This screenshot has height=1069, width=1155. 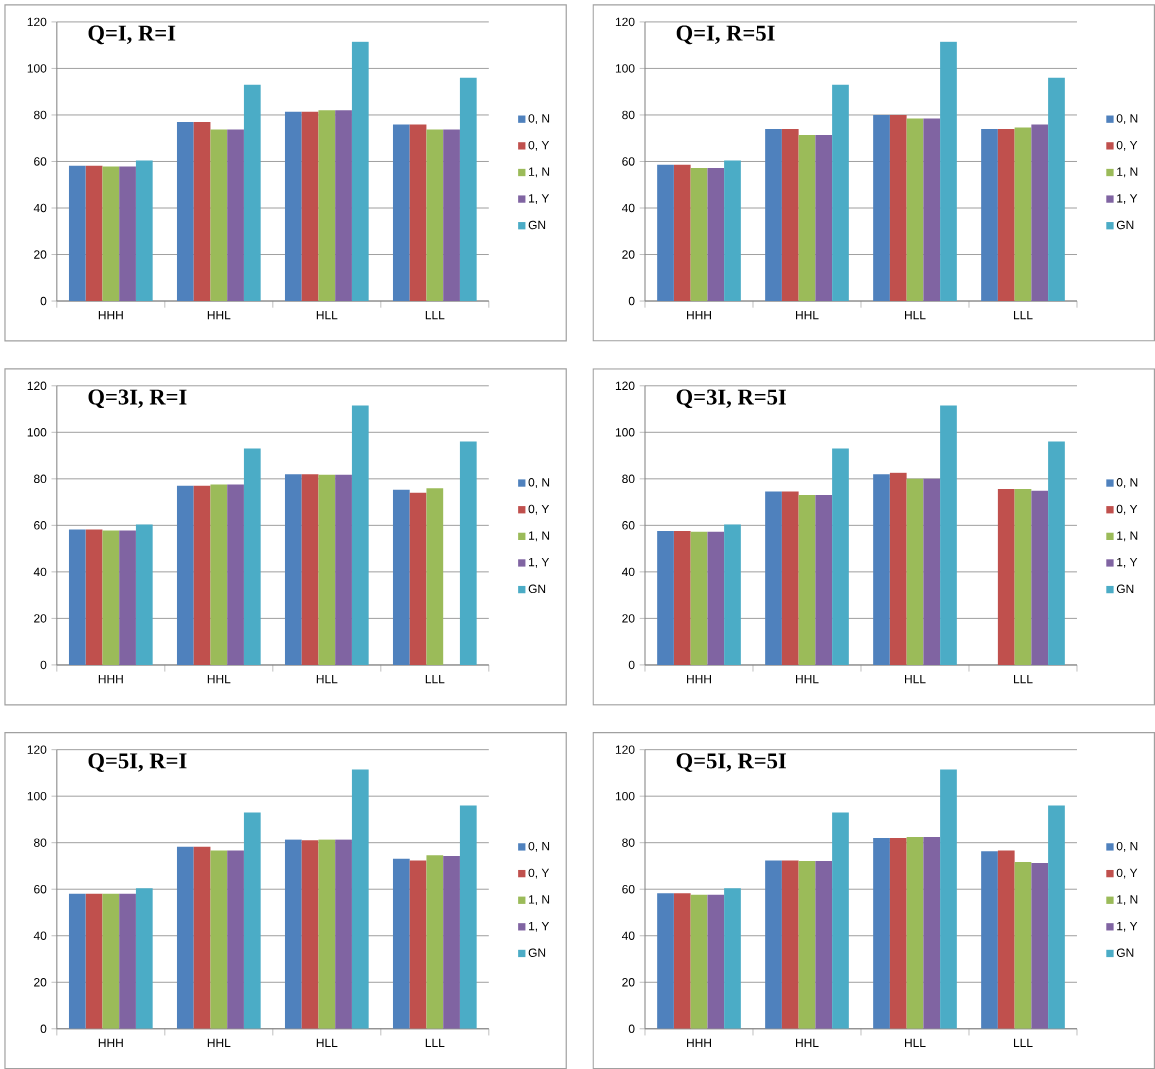 What do you see at coordinates (132, 35) in the screenshot?
I see `chart-title: Q=I, R=I` at bounding box center [132, 35].